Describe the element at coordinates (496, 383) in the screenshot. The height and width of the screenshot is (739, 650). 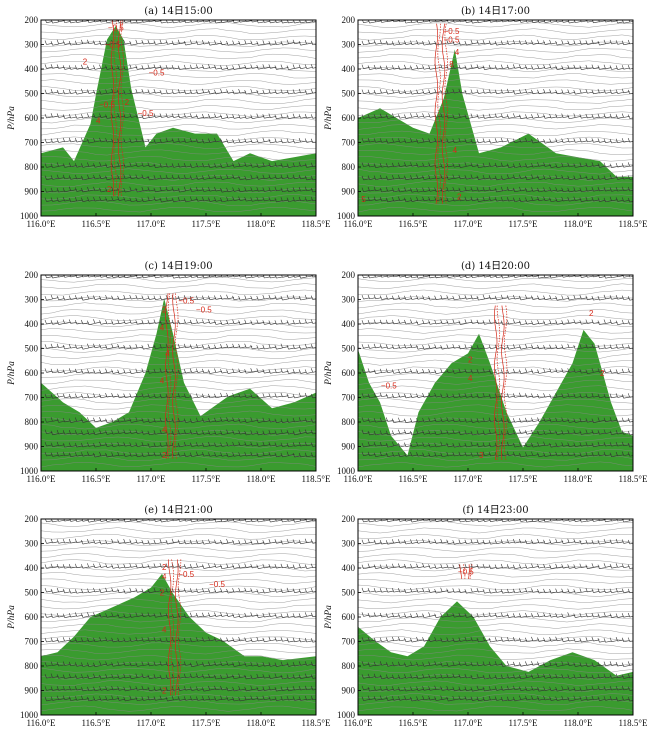
I see `red-contour` at that location.